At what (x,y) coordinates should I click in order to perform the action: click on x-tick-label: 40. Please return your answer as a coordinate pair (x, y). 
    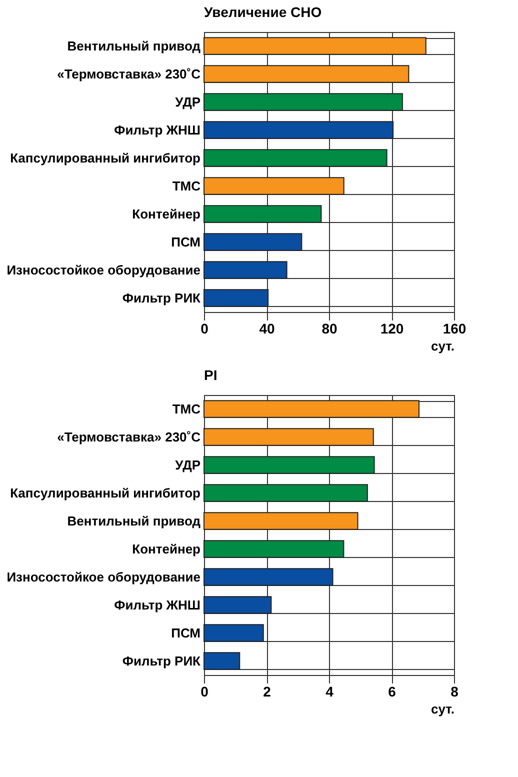
    Looking at the image, I should click on (267, 328).